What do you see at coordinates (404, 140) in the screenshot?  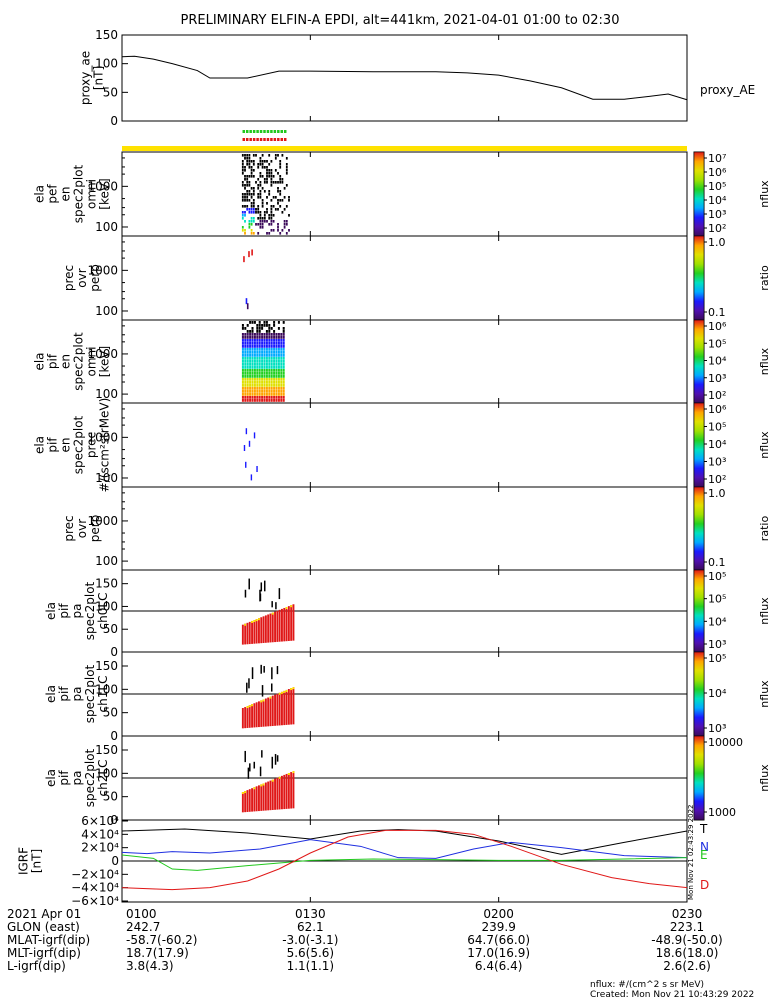 I see `quality-flag-strips` at bounding box center [404, 140].